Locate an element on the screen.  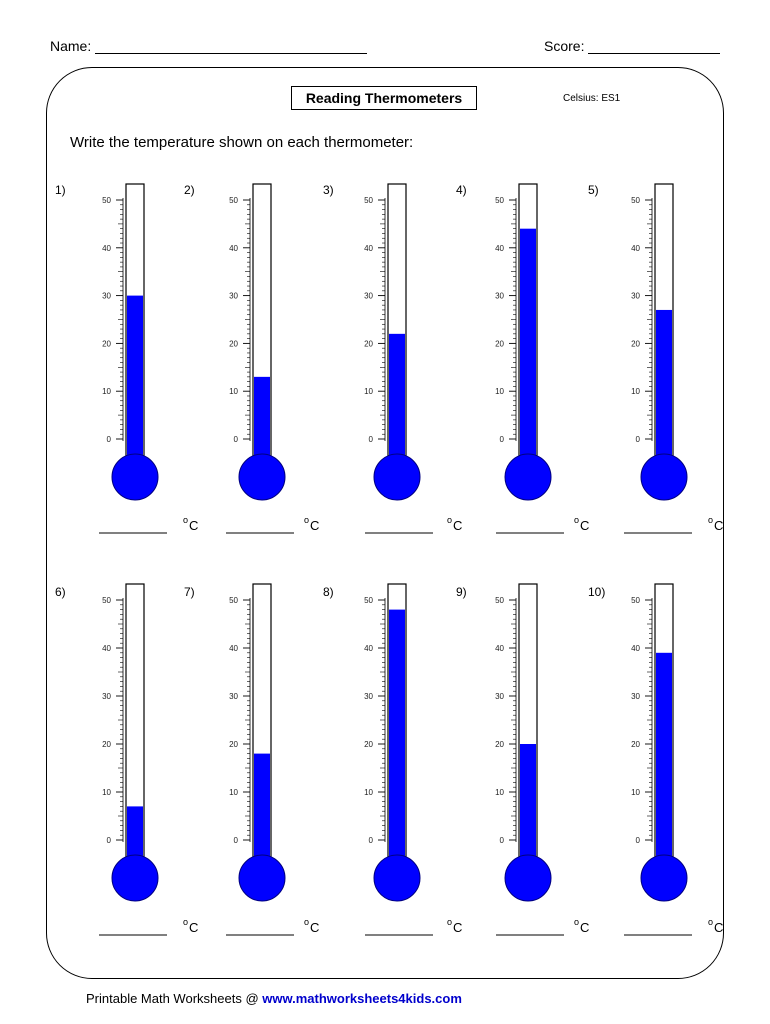
thermometer-5: 0 10 20 30 40 50 5) o C is located at coordinates (655, 358).